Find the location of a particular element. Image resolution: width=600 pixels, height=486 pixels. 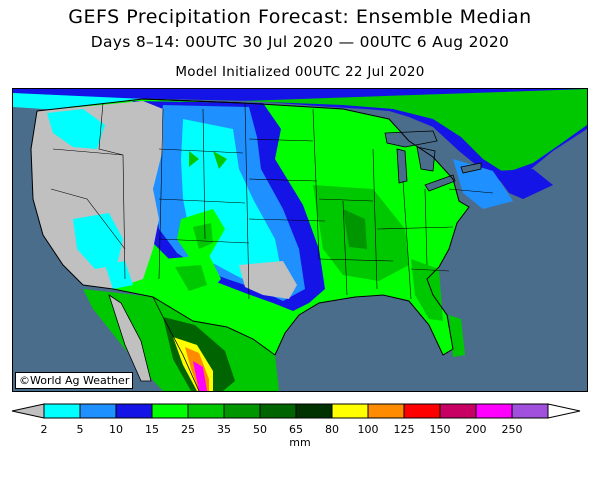

colorbar-tick-label: 80 is located at coordinates (332, 429).